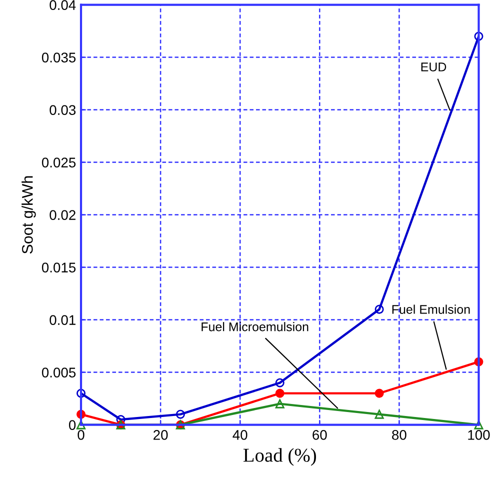 This screenshot has width=491, height=480. I want to click on y-tick-label: 0.02, so click(63, 215).